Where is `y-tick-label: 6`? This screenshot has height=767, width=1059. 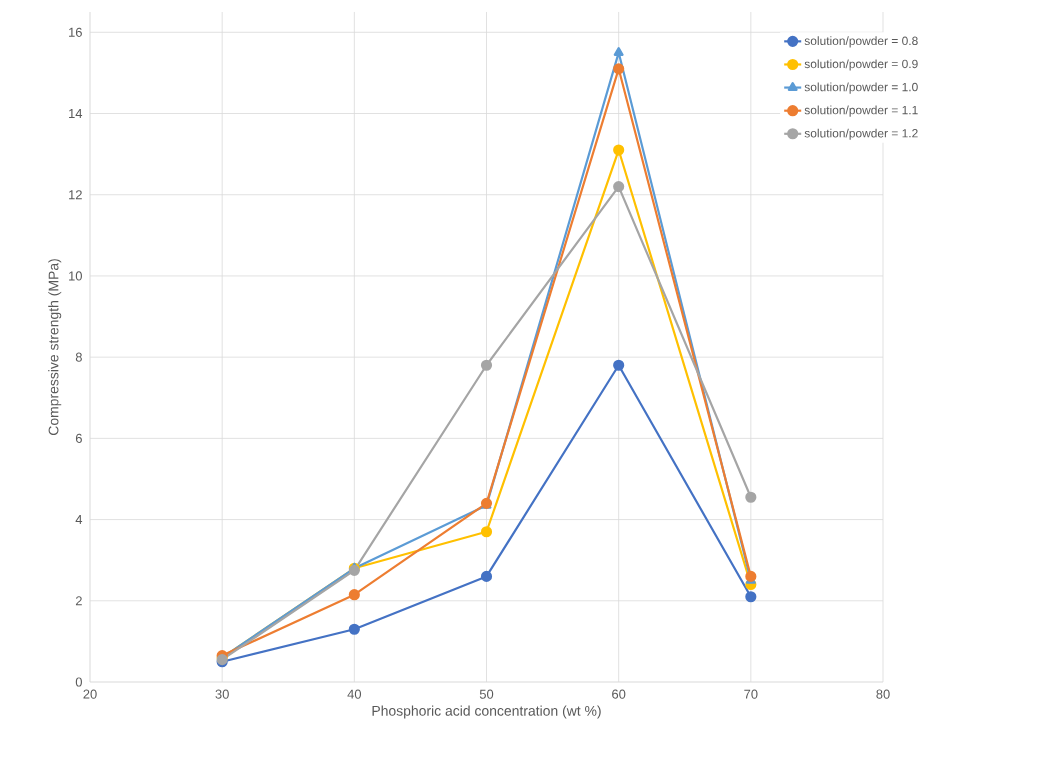
y-tick-label: 6 is located at coordinates (78, 438).